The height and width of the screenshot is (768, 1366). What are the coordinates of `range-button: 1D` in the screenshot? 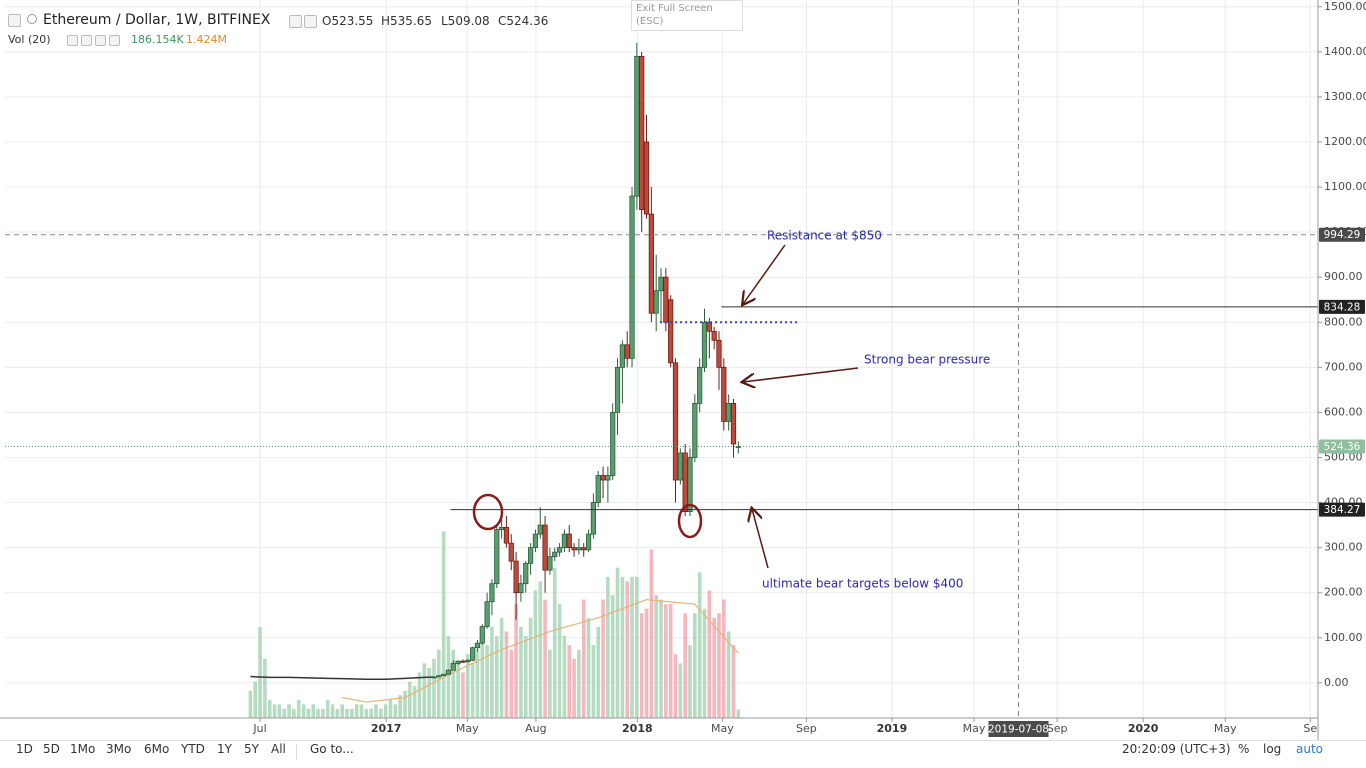 It's located at (24, 749).